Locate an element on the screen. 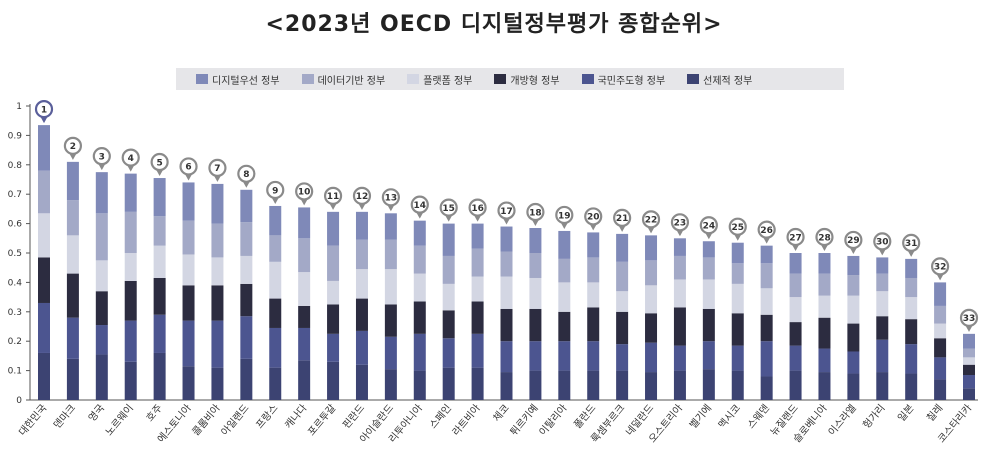 The width and height of the screenshot is (988, 462). rank-label: 4 is located at coordinates (131, 159).